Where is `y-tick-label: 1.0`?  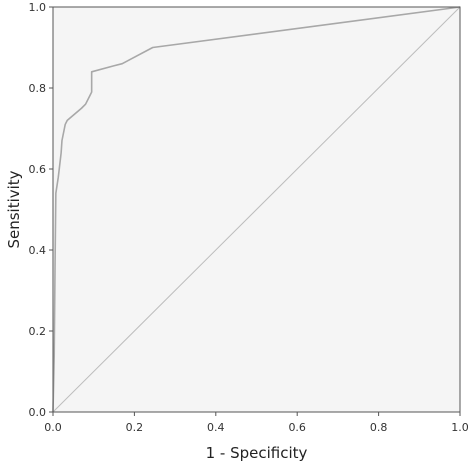
y-tick-label: 1.0 is located at coordinates (38, 7).